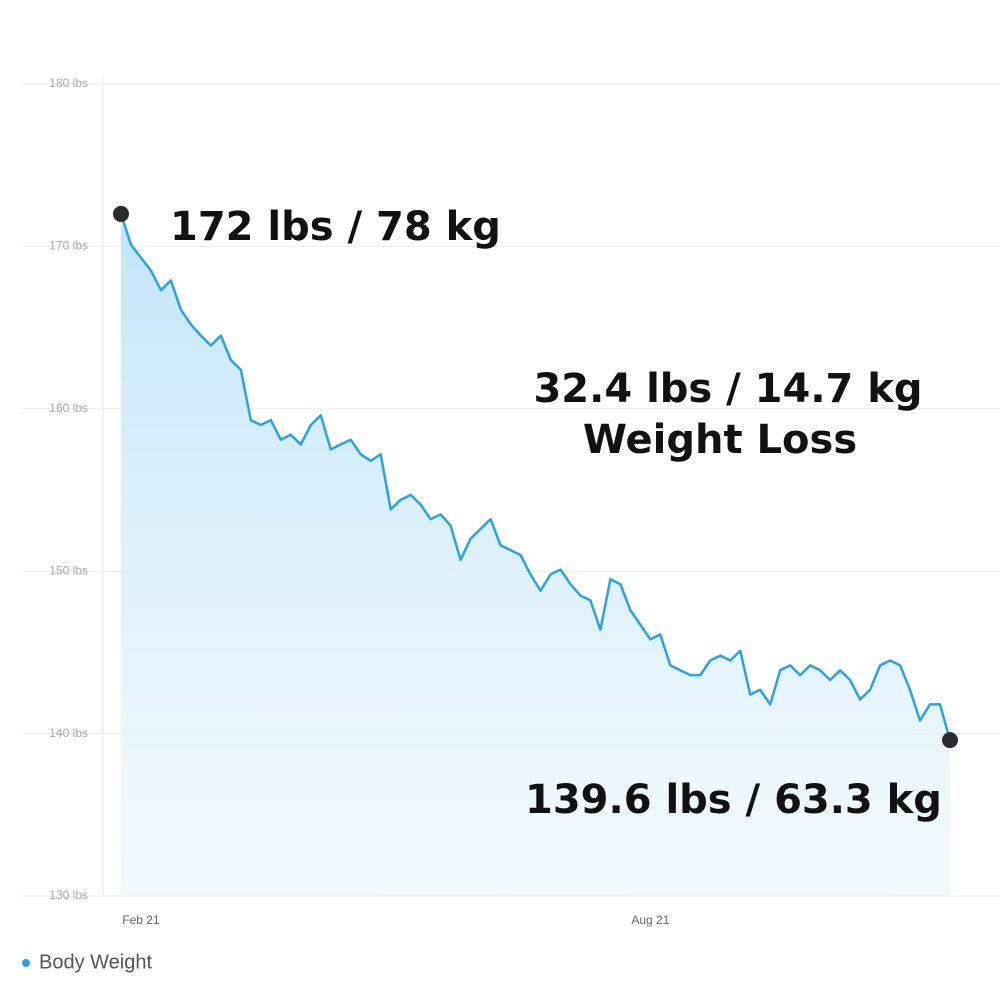 The width and height of the screenshot is (1000, 1000). I want to click on y-tick-label: 150 lbs, so click(68, 570).